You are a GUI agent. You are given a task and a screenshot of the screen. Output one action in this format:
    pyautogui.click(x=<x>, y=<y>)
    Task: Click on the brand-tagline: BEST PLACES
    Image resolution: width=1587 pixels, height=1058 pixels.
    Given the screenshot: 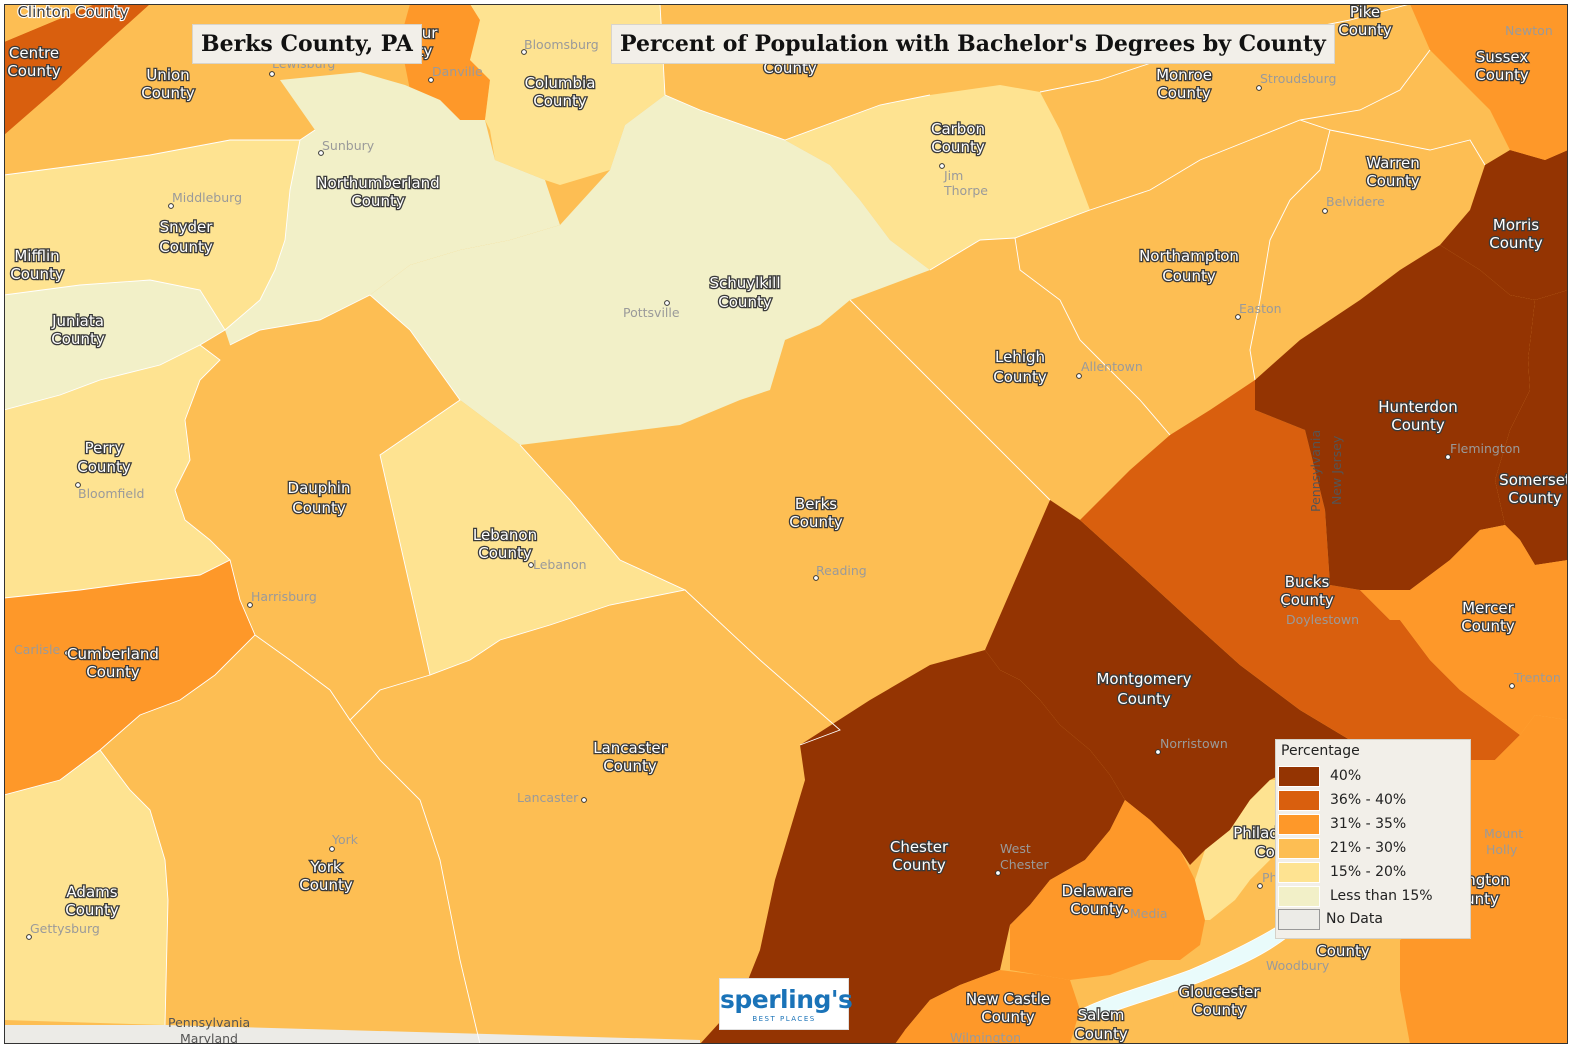 What is the action you would take?
    pyautogui.click(x=784, y=1019)
    